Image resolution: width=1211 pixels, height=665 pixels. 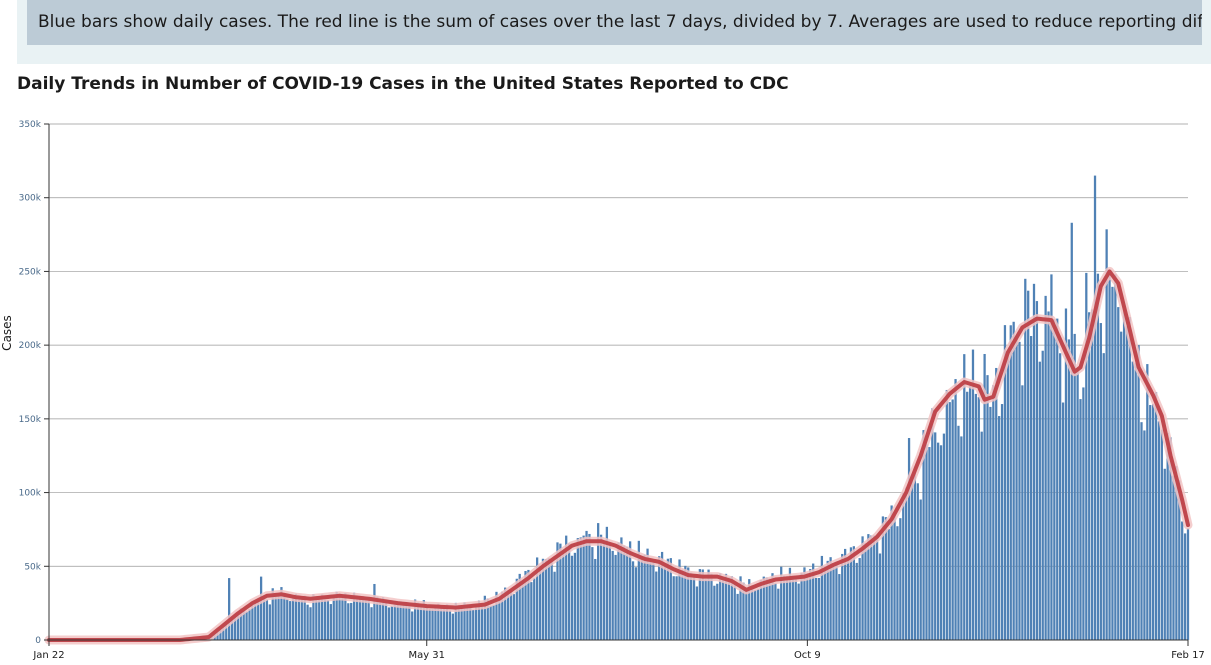 I want to click on y-tick-label: 100k, so click(x=30, y=494).